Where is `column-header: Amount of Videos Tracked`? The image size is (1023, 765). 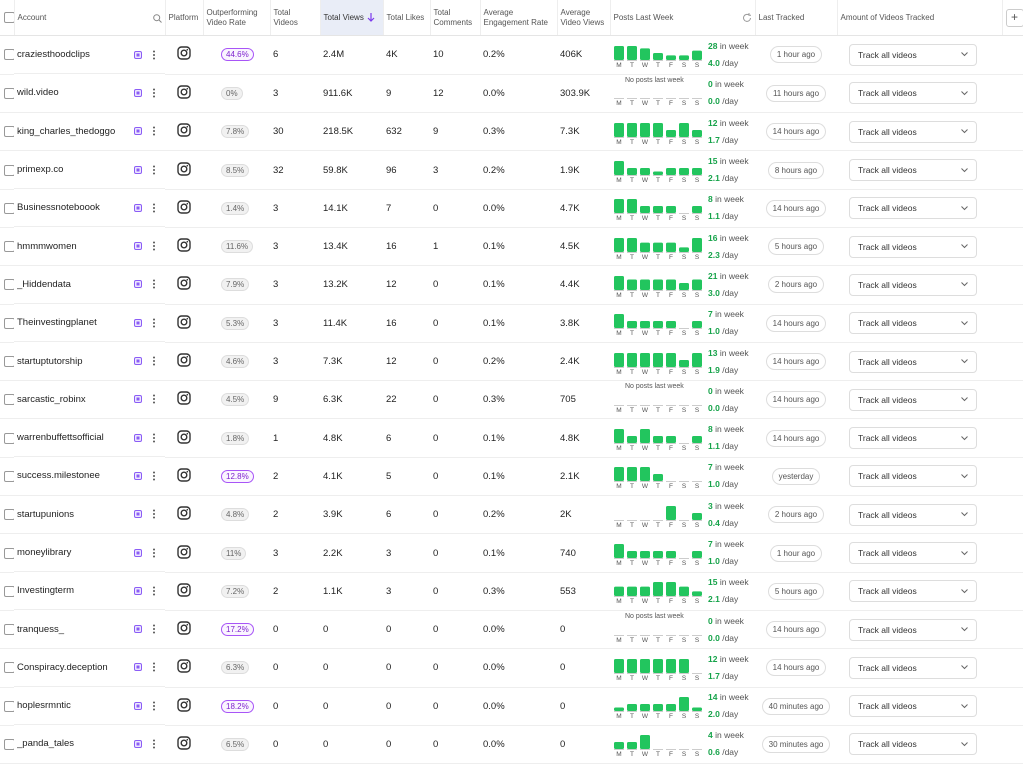 column-header: Amount of Videos Tracked is located at coordinates (920, 18).